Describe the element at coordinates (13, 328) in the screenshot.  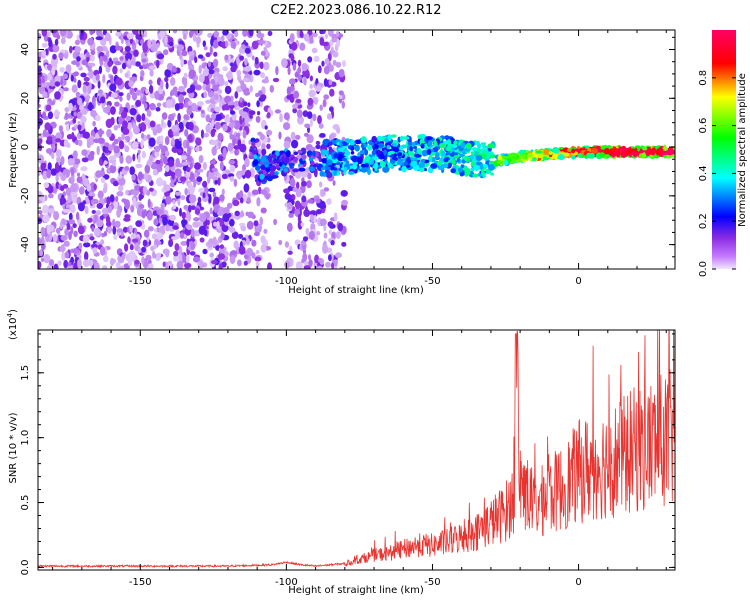
I see `scale-factor-base: (x10` at that location.